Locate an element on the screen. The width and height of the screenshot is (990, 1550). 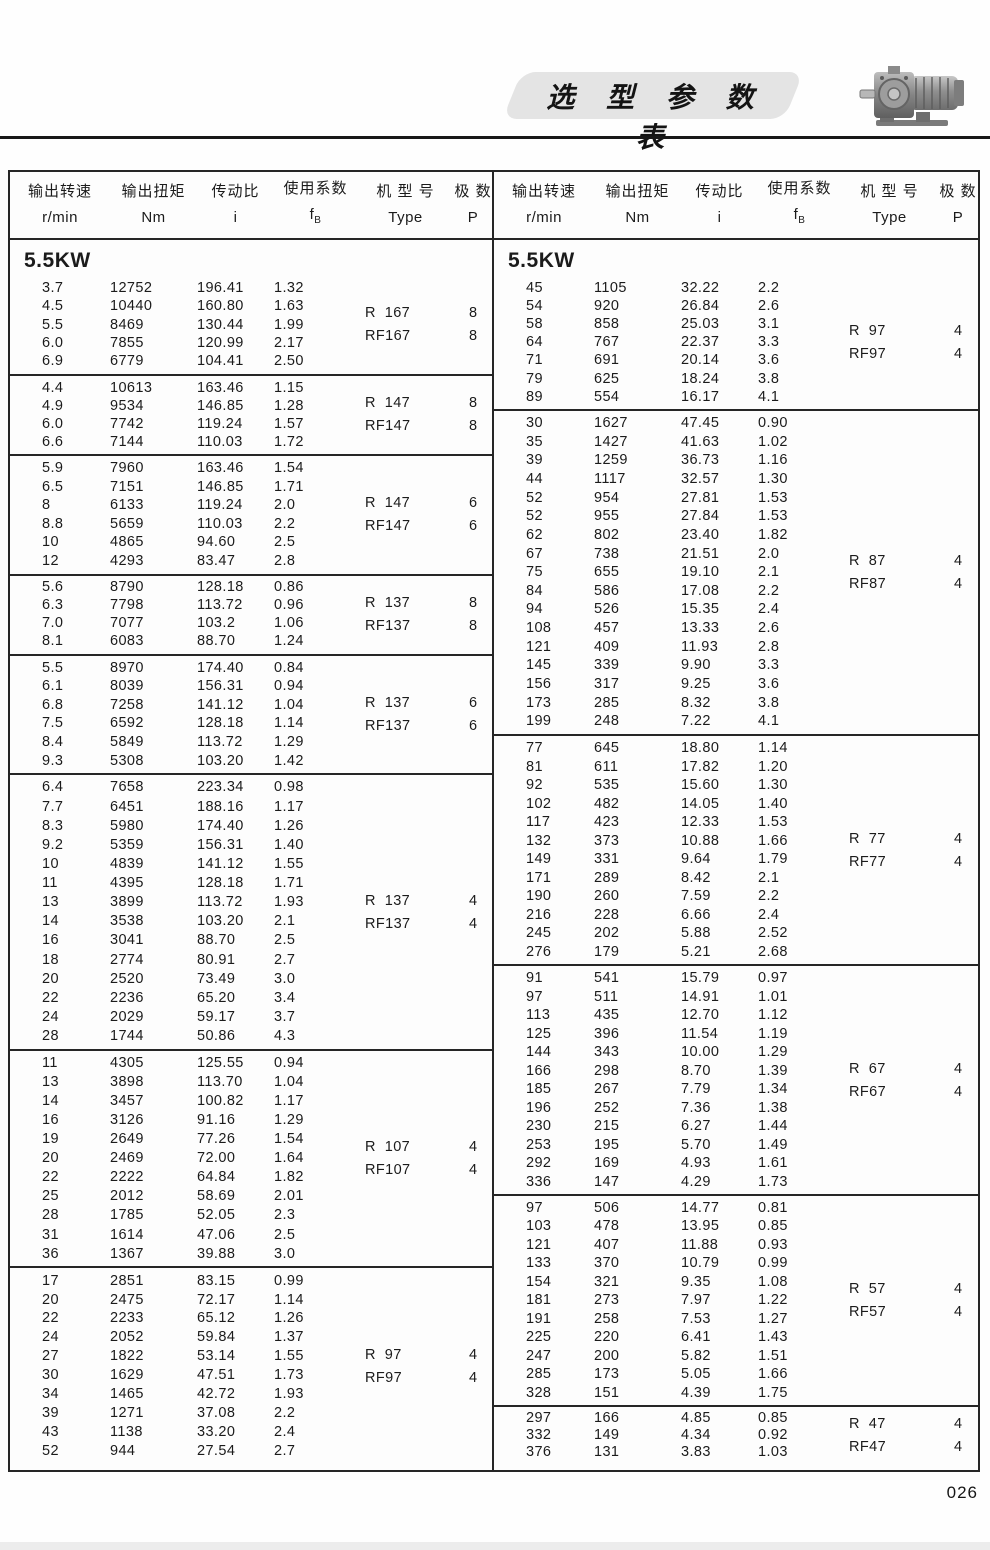
table-cell: 50.86 is located at coordinates (216, 1036).